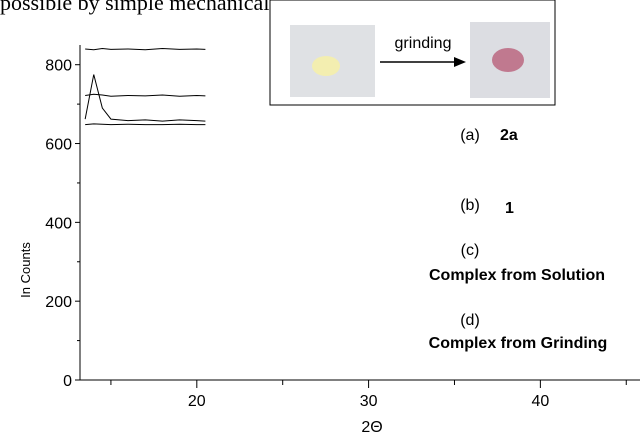 The image size is (640, 442). Describe the element at coordinates (470, 135) in the screenshot. I see `trace-marker: (a)` at that location.